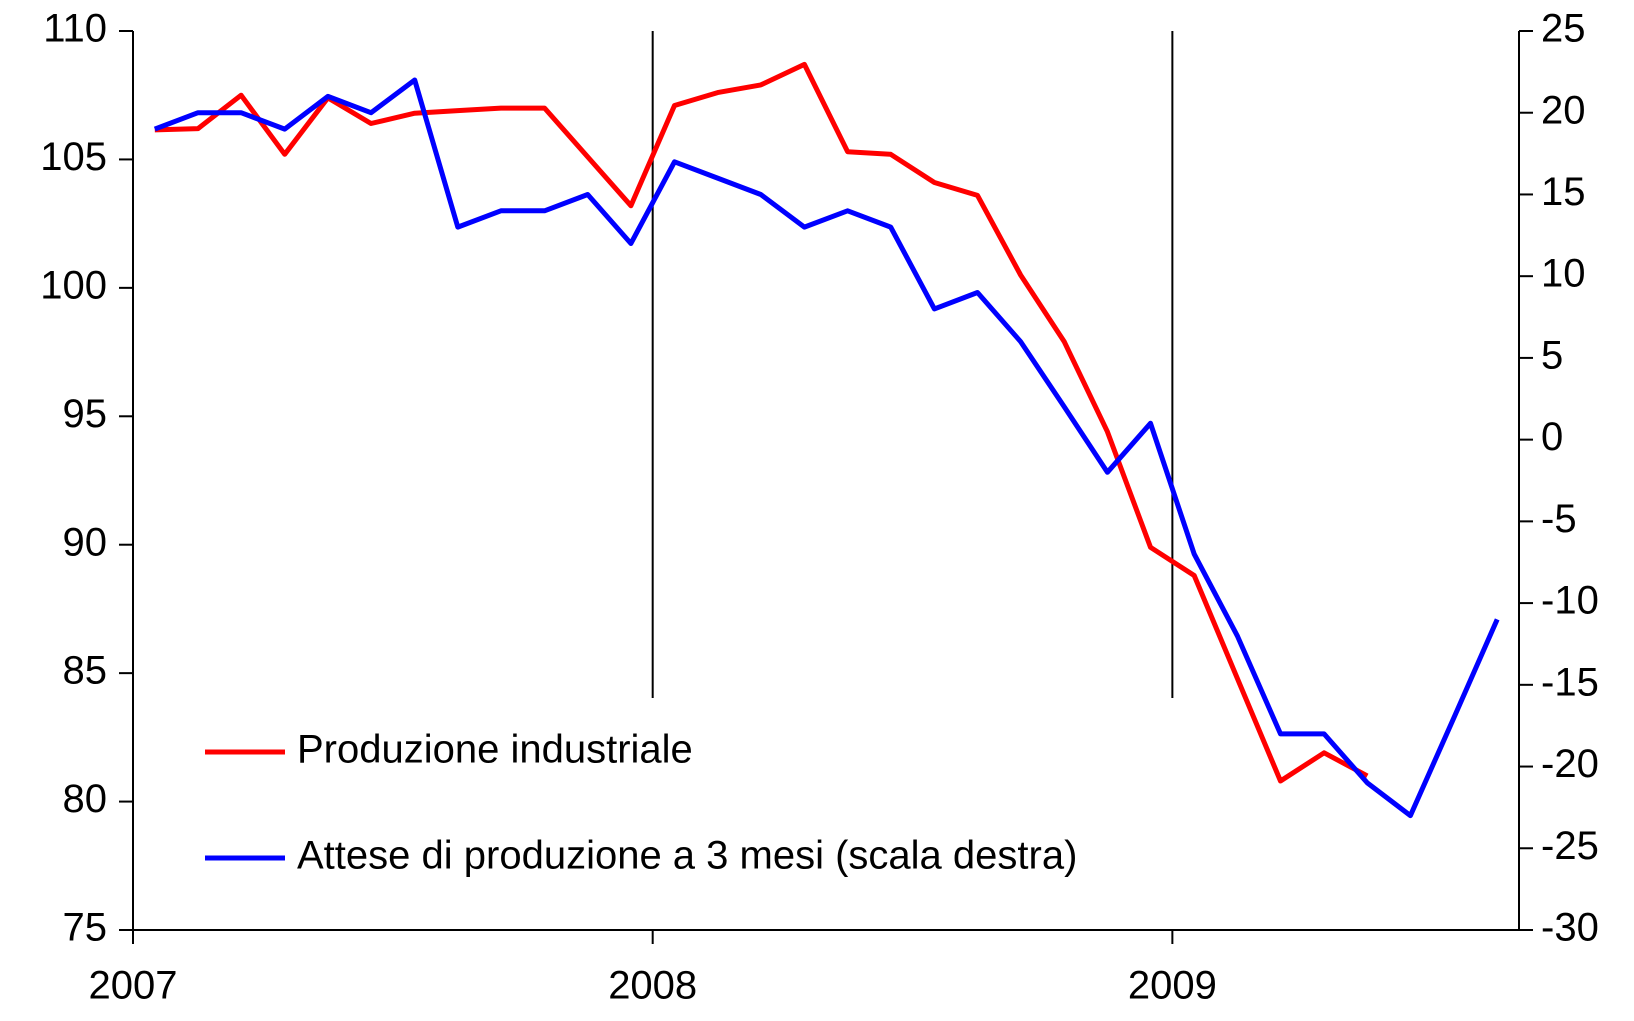 This screenshot has height=1021, width=1634. Describe the element at coordinates (85, 799) in the screenshot. I see `y-tick-label: 80` at that location.